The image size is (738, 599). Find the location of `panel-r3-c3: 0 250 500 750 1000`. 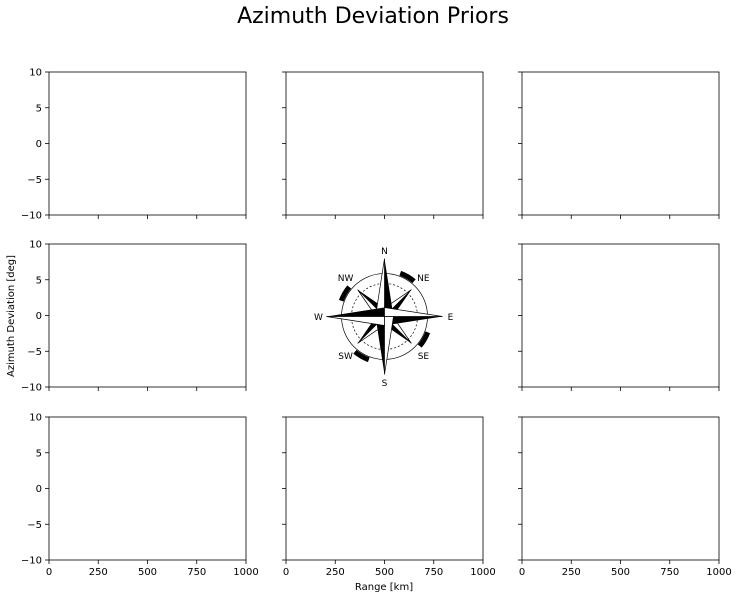

panel-r3-c3: 0 250 500 750 1000 is located at coordinates (625, 497).